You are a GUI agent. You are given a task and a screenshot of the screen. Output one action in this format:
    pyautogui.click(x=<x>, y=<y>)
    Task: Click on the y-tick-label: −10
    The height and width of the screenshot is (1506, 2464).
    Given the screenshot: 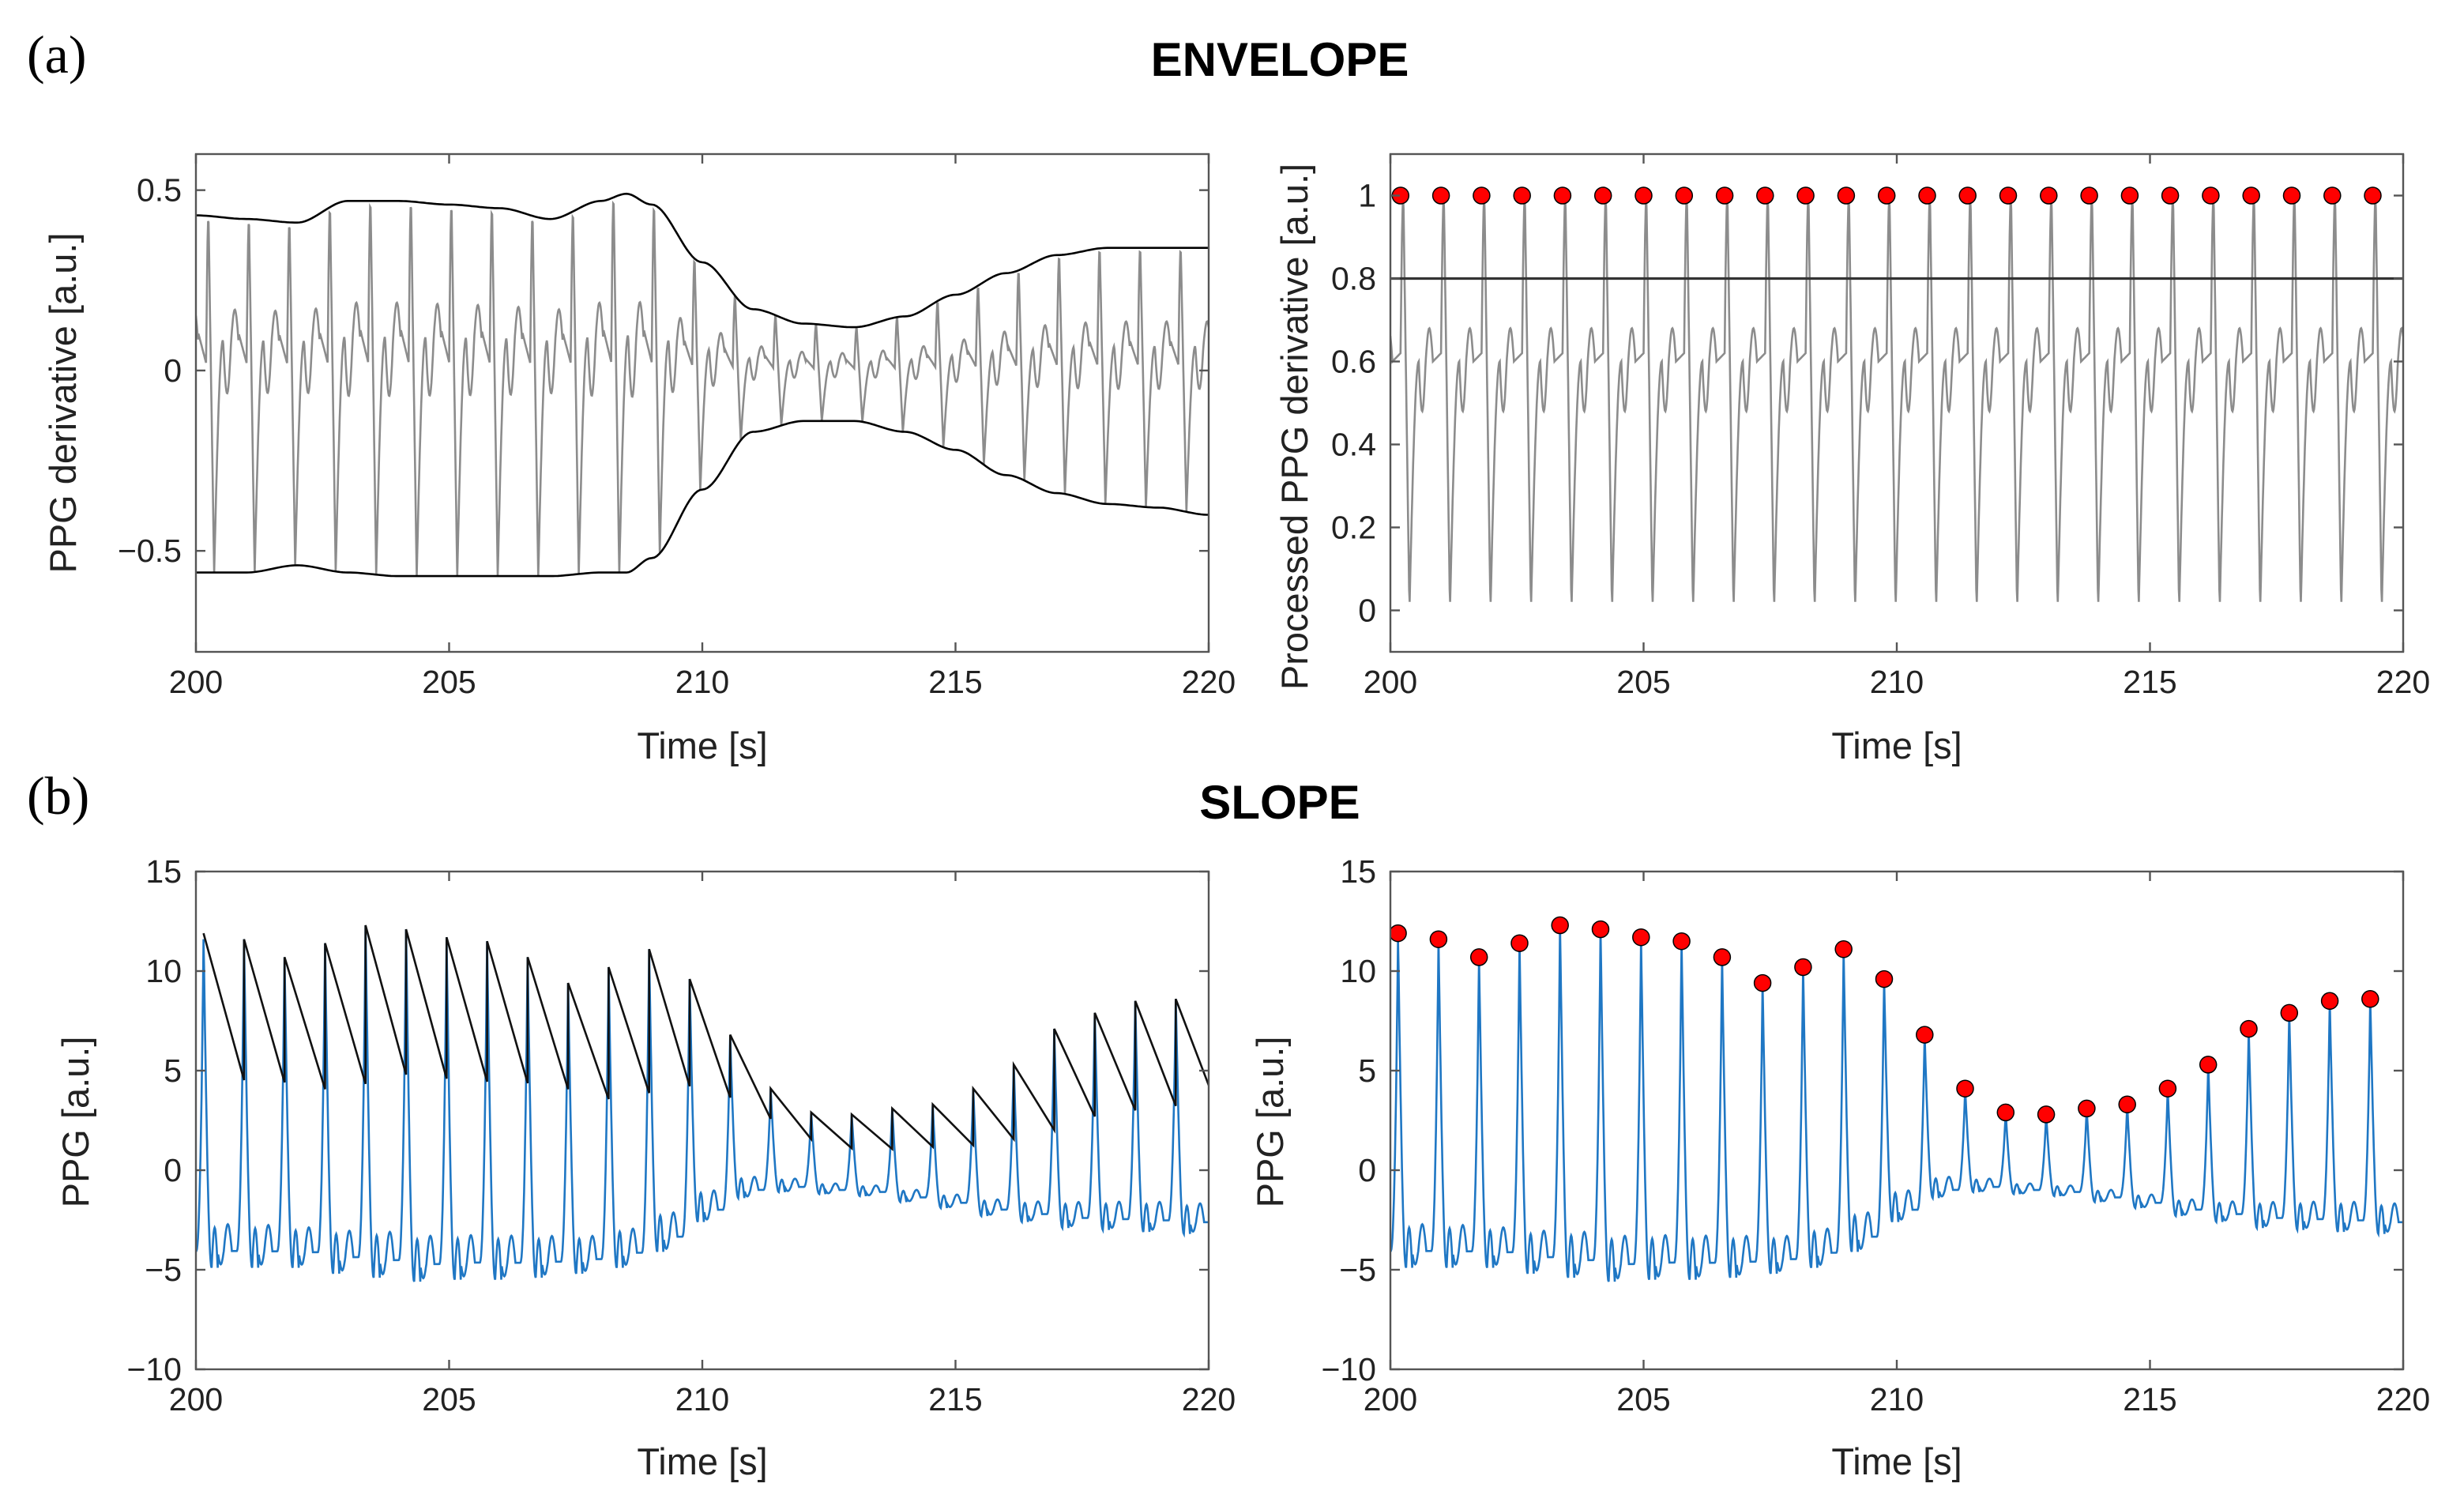 What is the action you would take?
    pyautogui.click(x=1348, y=1369)
    